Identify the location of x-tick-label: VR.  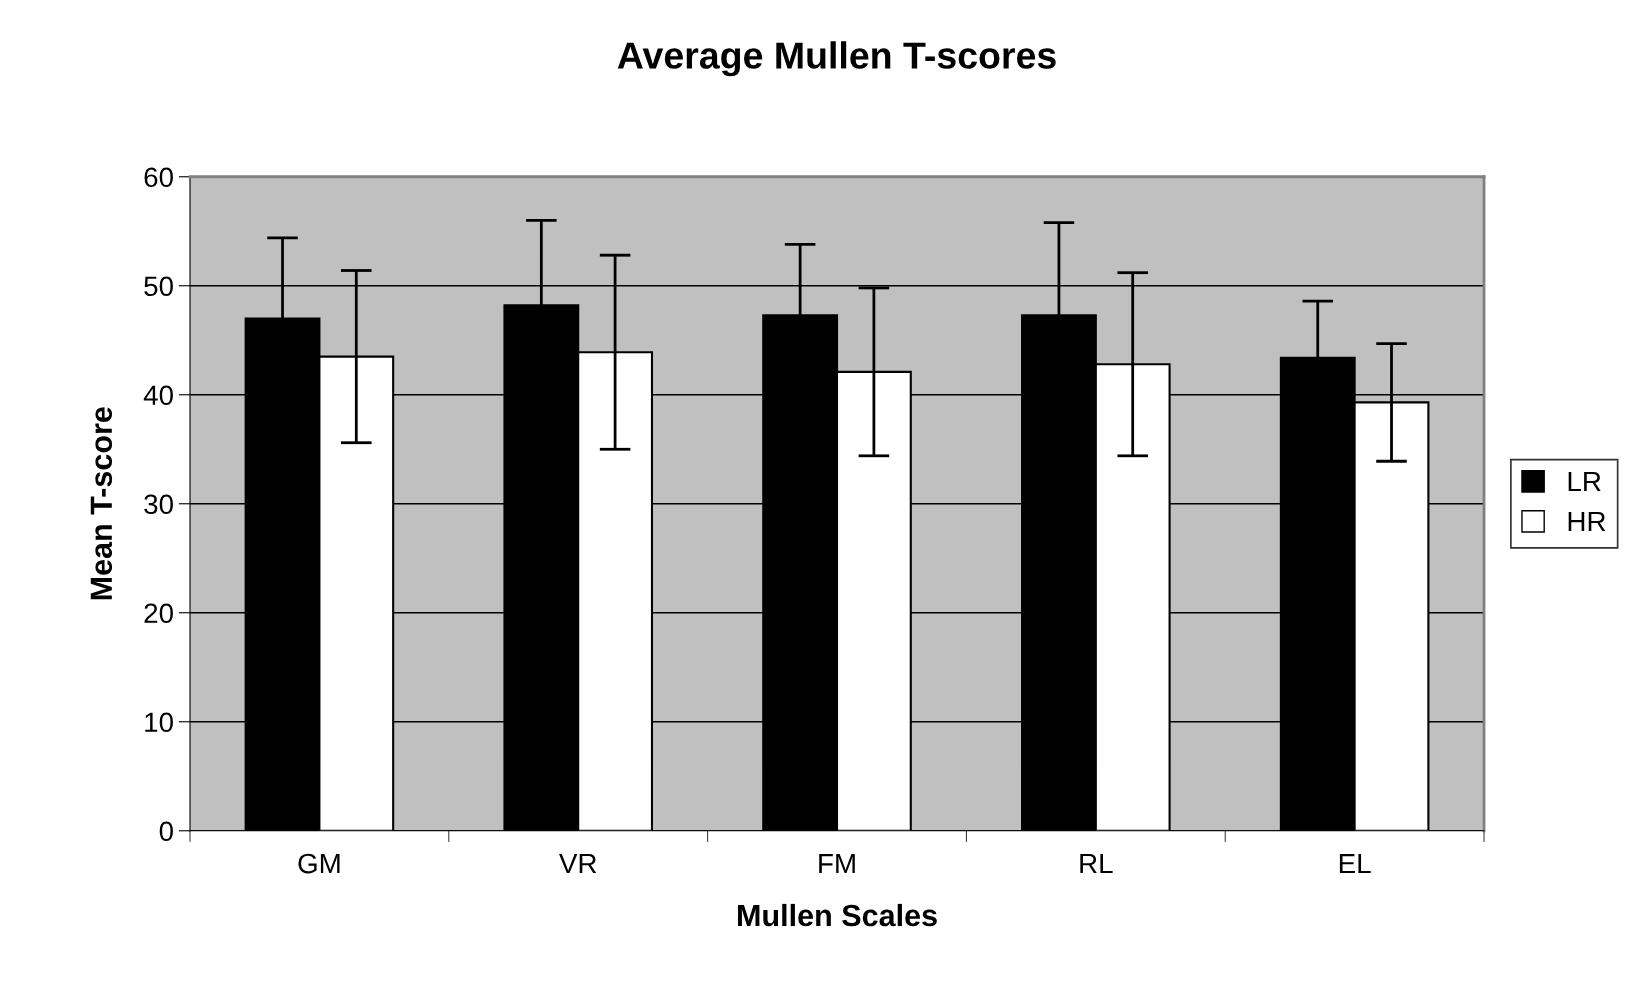
(578, 864).